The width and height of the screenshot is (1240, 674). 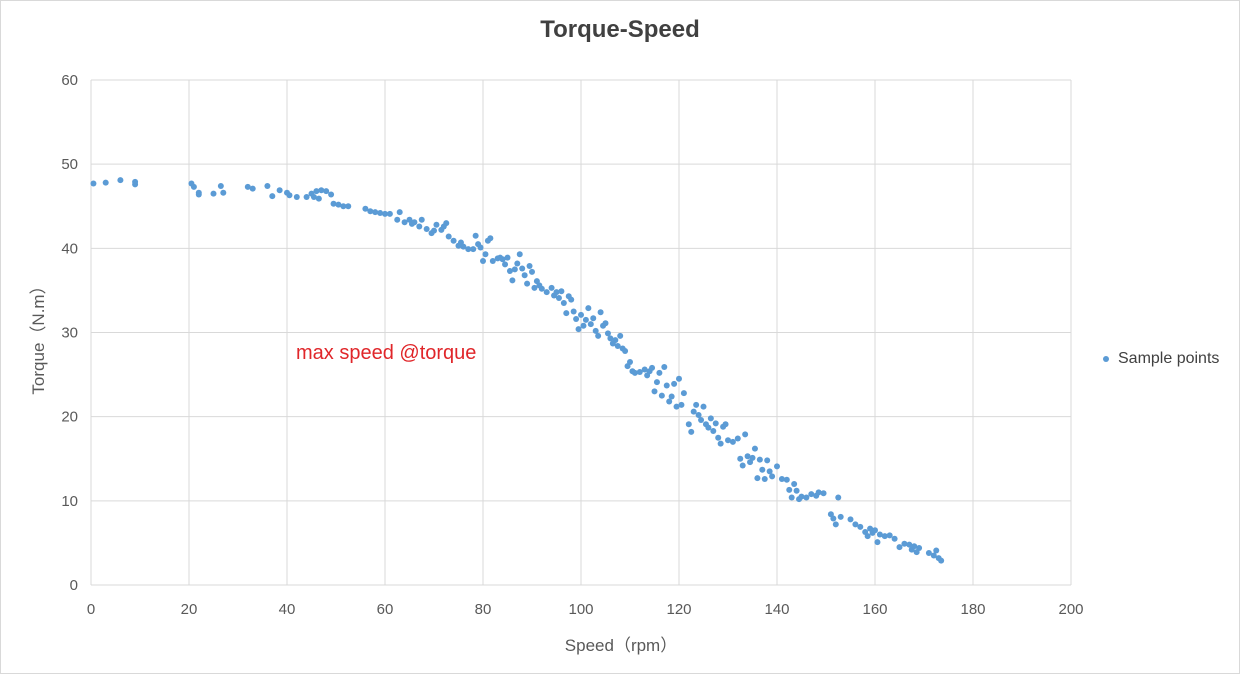 I want to click on legend-marker, so click(x=1106, y=358).